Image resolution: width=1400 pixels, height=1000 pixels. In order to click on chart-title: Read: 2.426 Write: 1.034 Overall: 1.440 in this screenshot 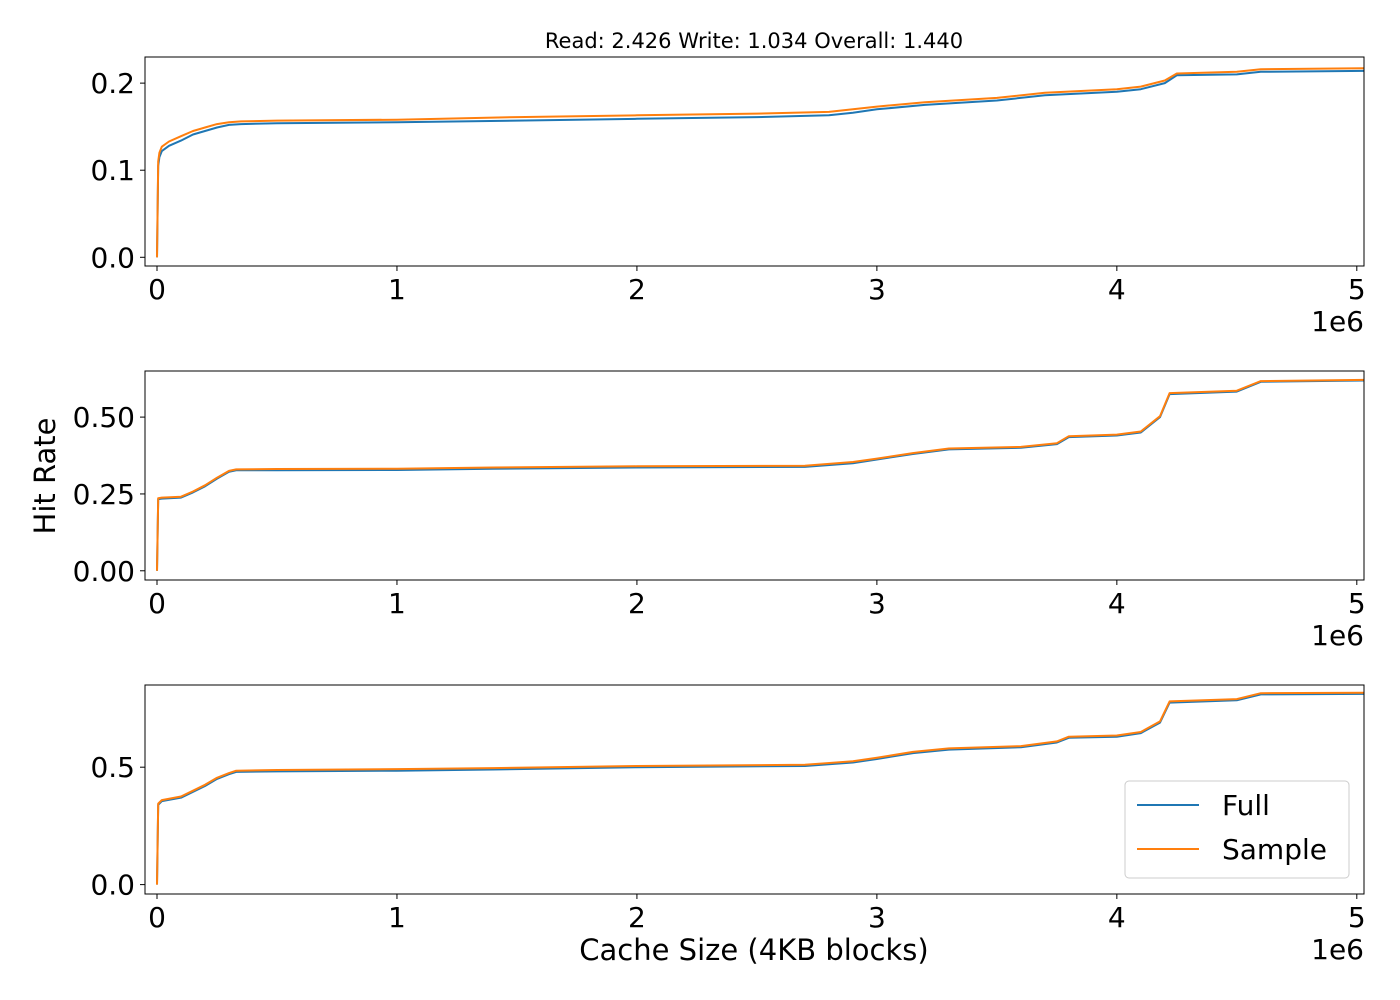, I will do `click(754, 41)`.